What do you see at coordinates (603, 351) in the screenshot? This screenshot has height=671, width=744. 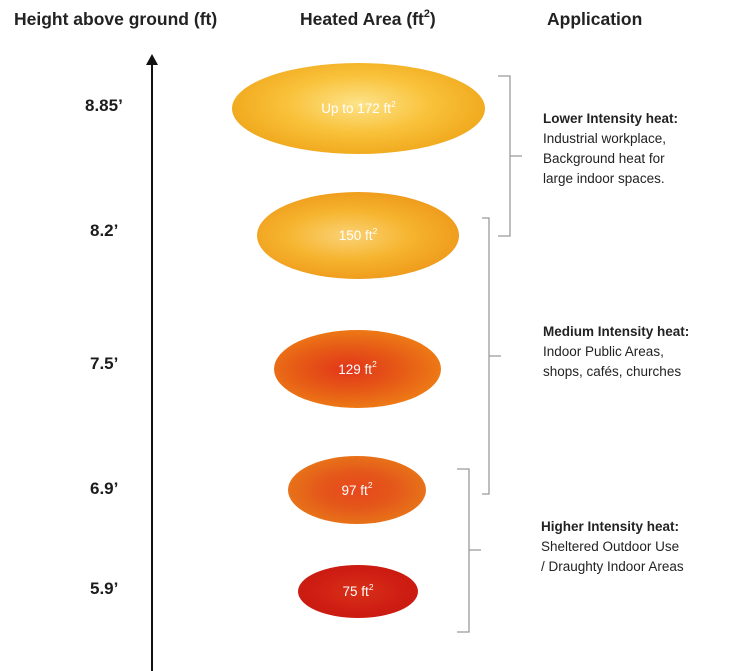 I see `application-line: Indoor Public Areas,` at bounding box center [603, 351].